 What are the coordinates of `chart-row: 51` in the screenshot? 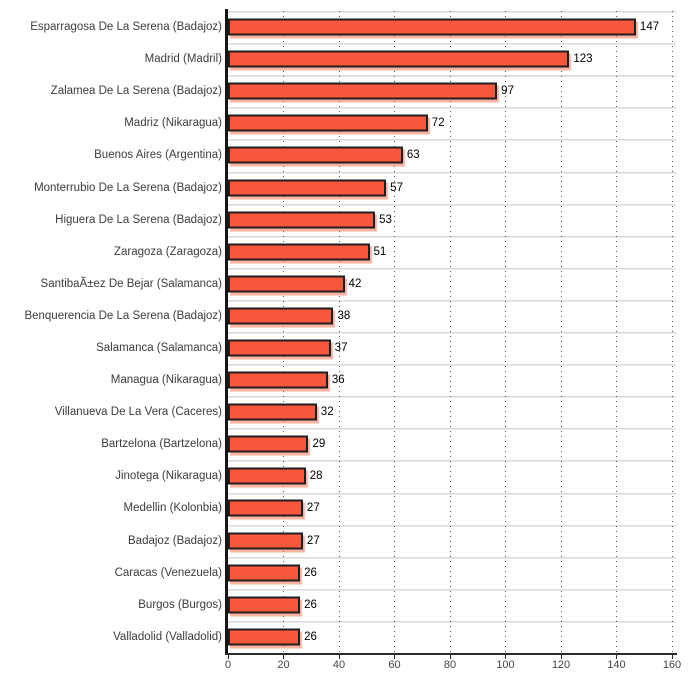 It's located at (452, 252).